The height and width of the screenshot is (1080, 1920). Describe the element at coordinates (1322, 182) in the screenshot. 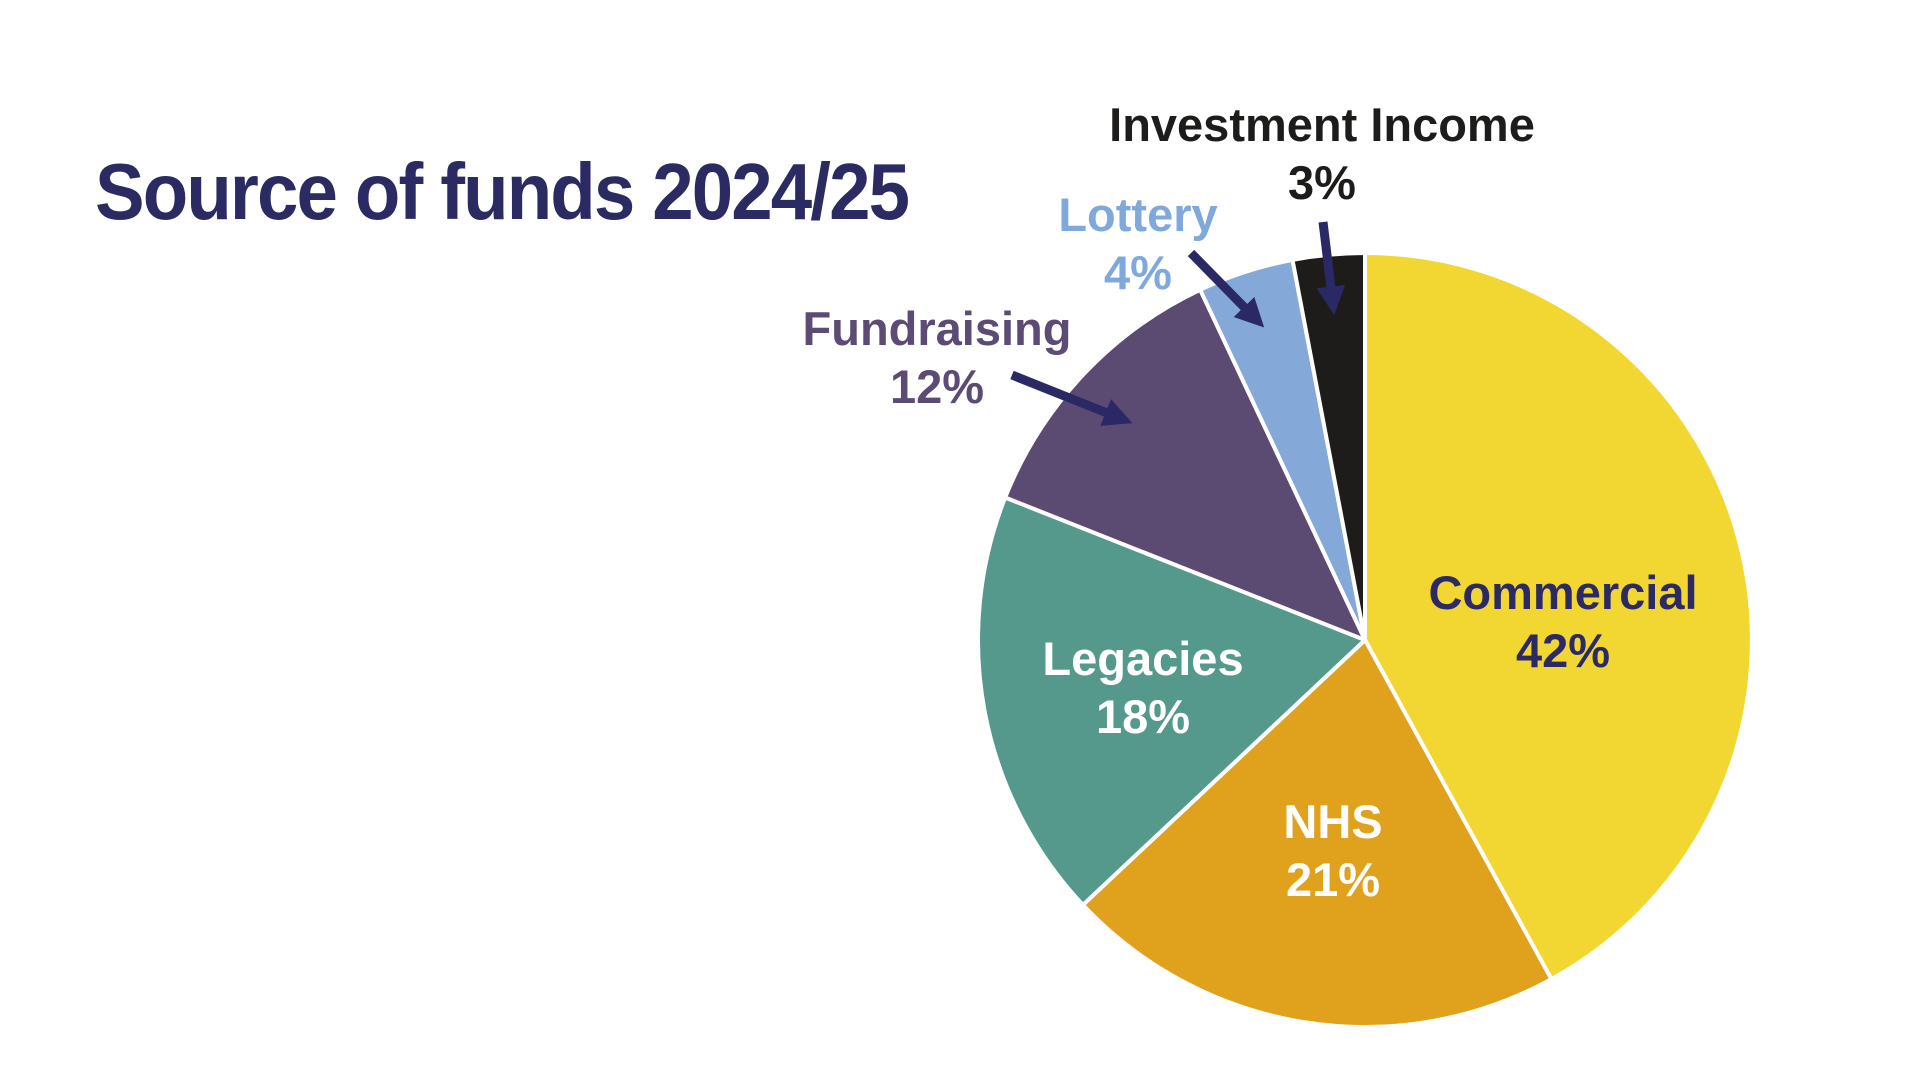

I see `slice-percent: 3%` at that location.